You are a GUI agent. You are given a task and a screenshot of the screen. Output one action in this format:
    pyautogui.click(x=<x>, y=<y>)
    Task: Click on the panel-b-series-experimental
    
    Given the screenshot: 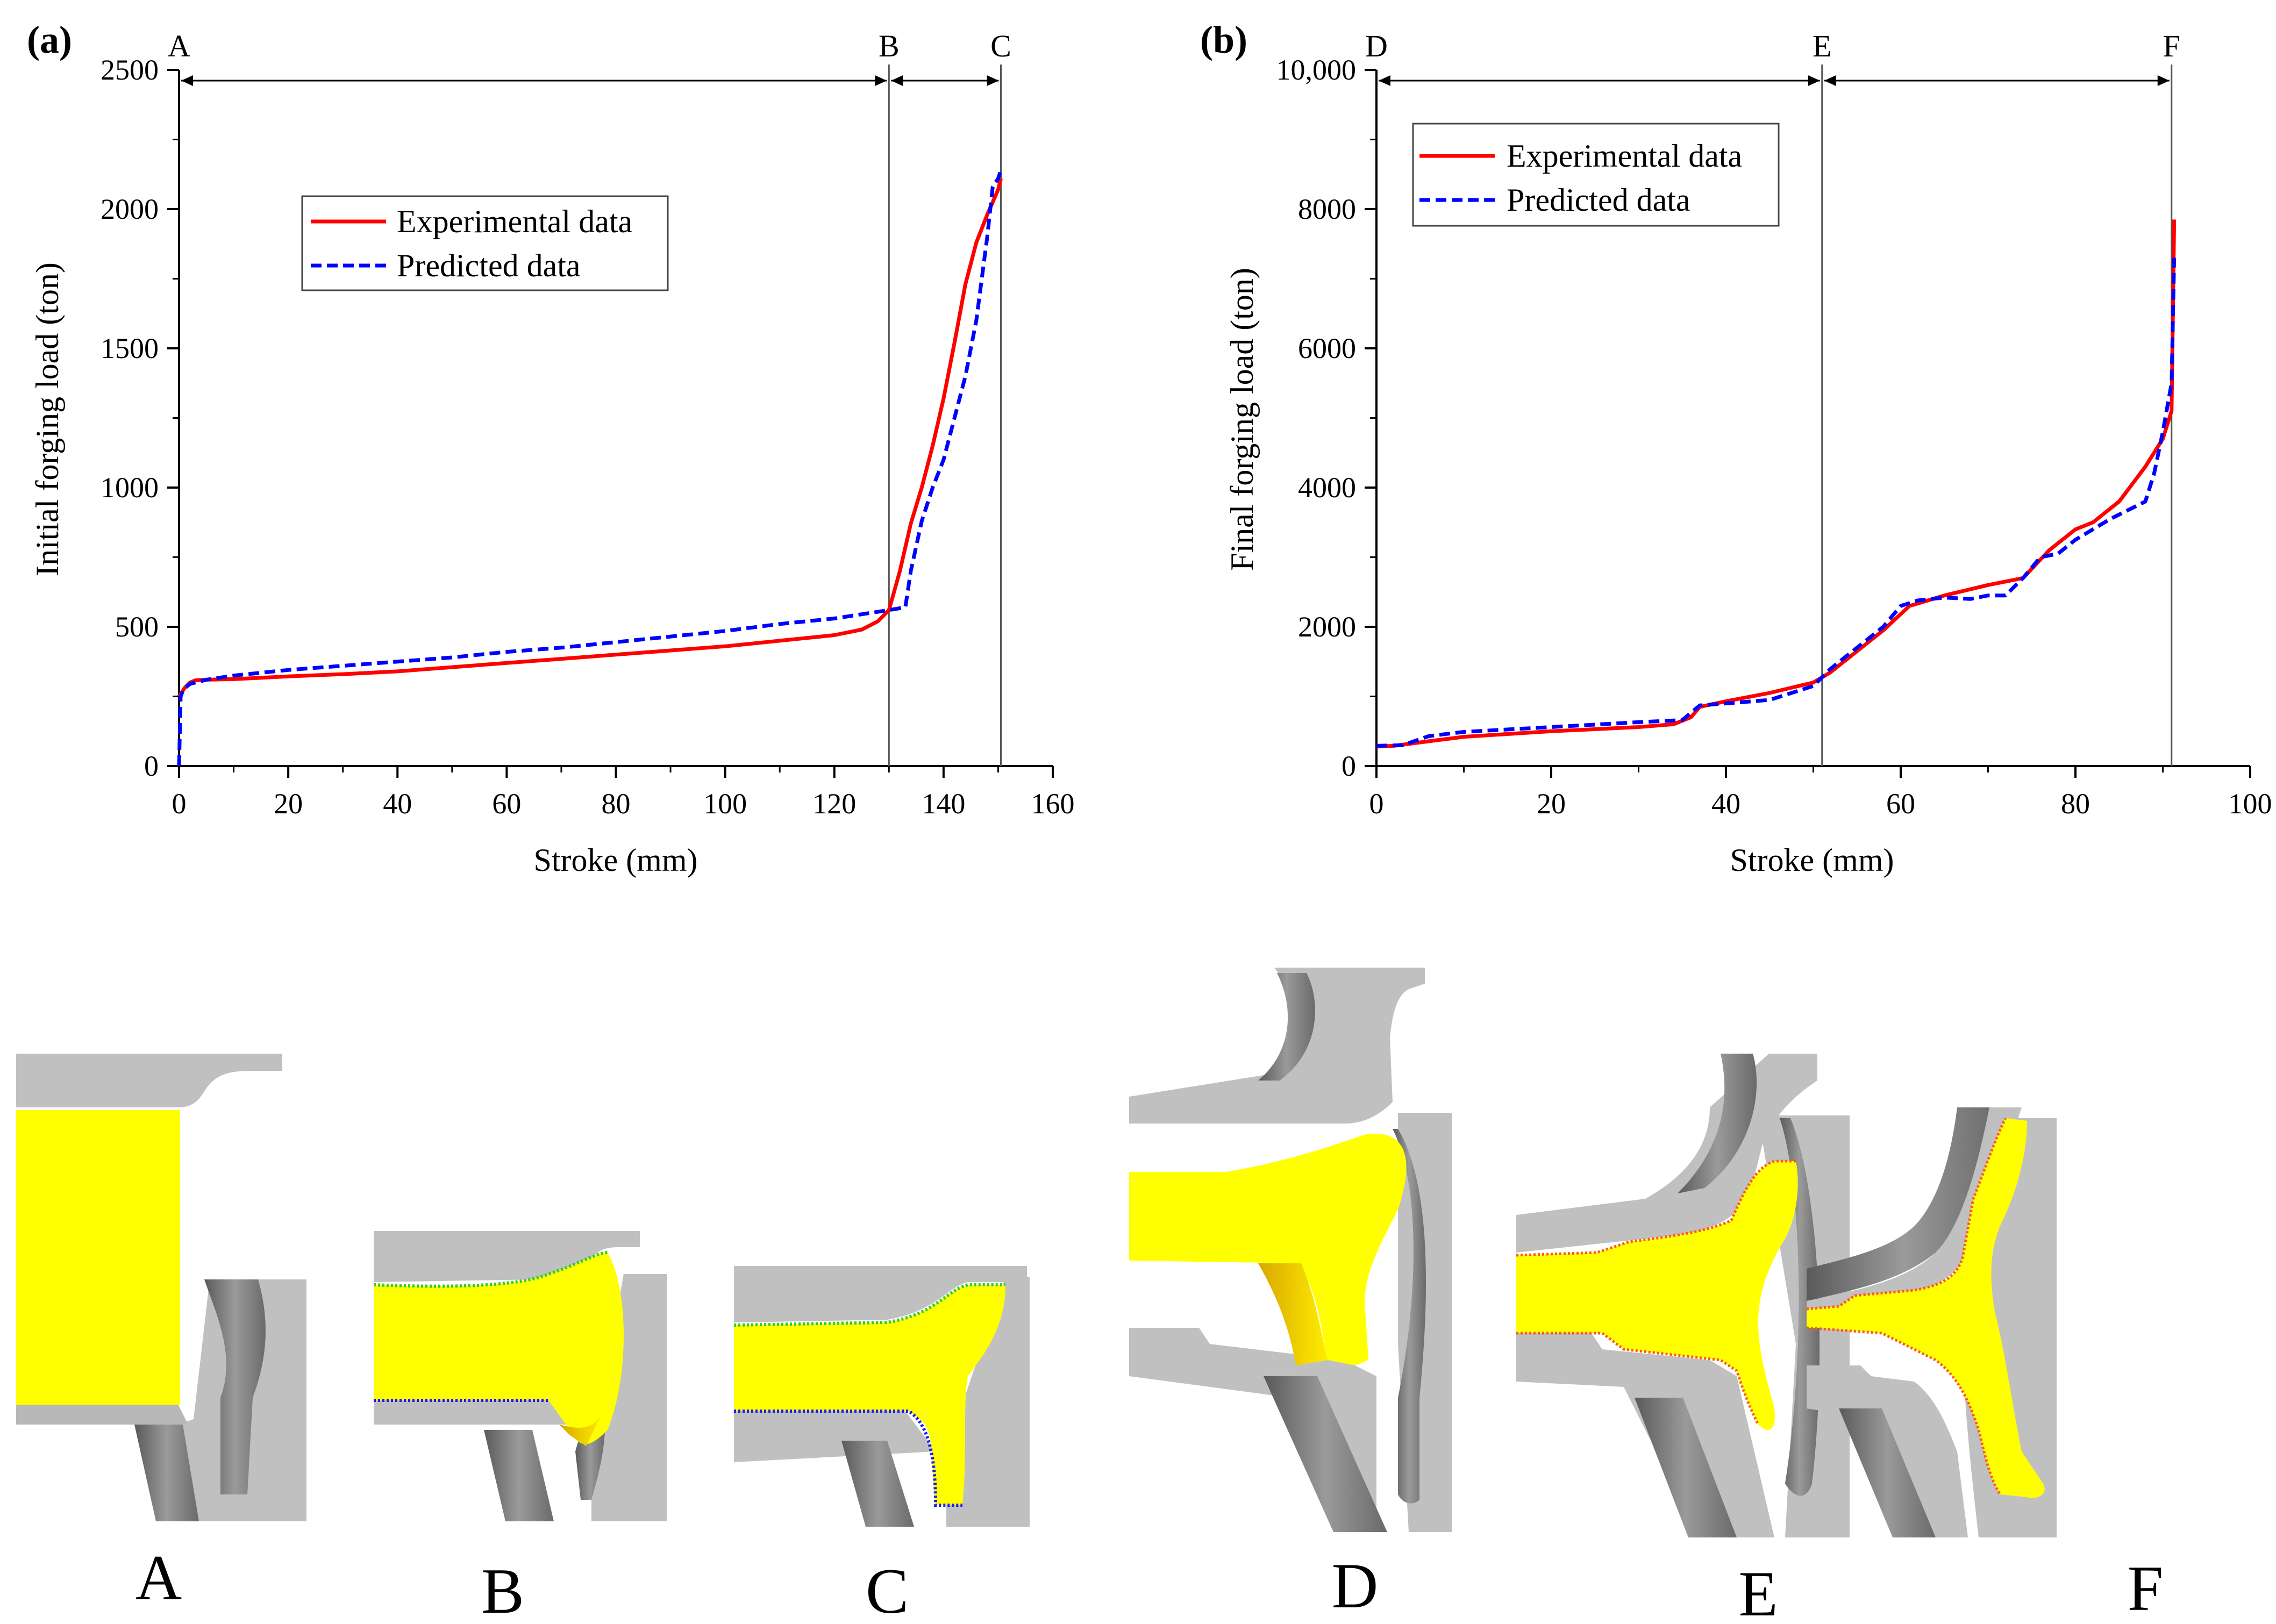 What is the action you would take?
    pyautogui.click(x=1777, y=484)
    